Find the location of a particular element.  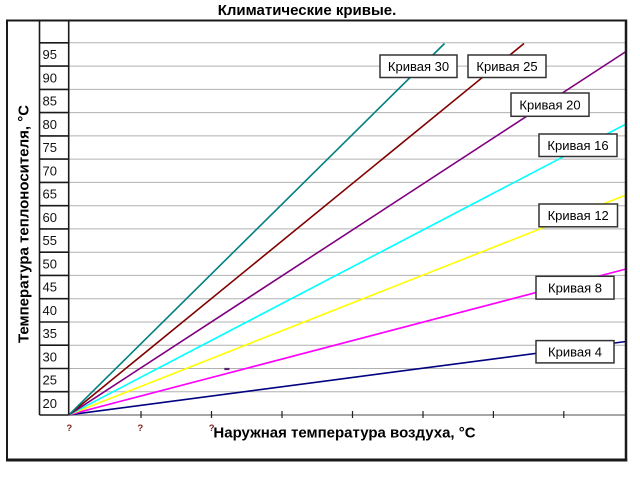

svg-text: 55 is located at coordinates (50, 240).